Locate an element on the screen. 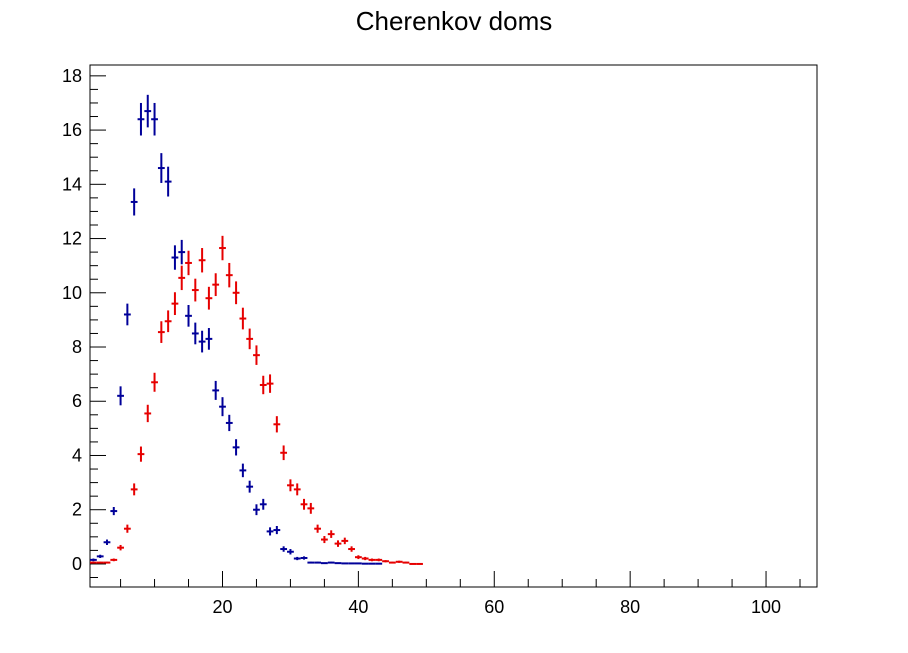 The image size is (908, 653). y-tick-label: 16 is located at coordinates (72, 130).